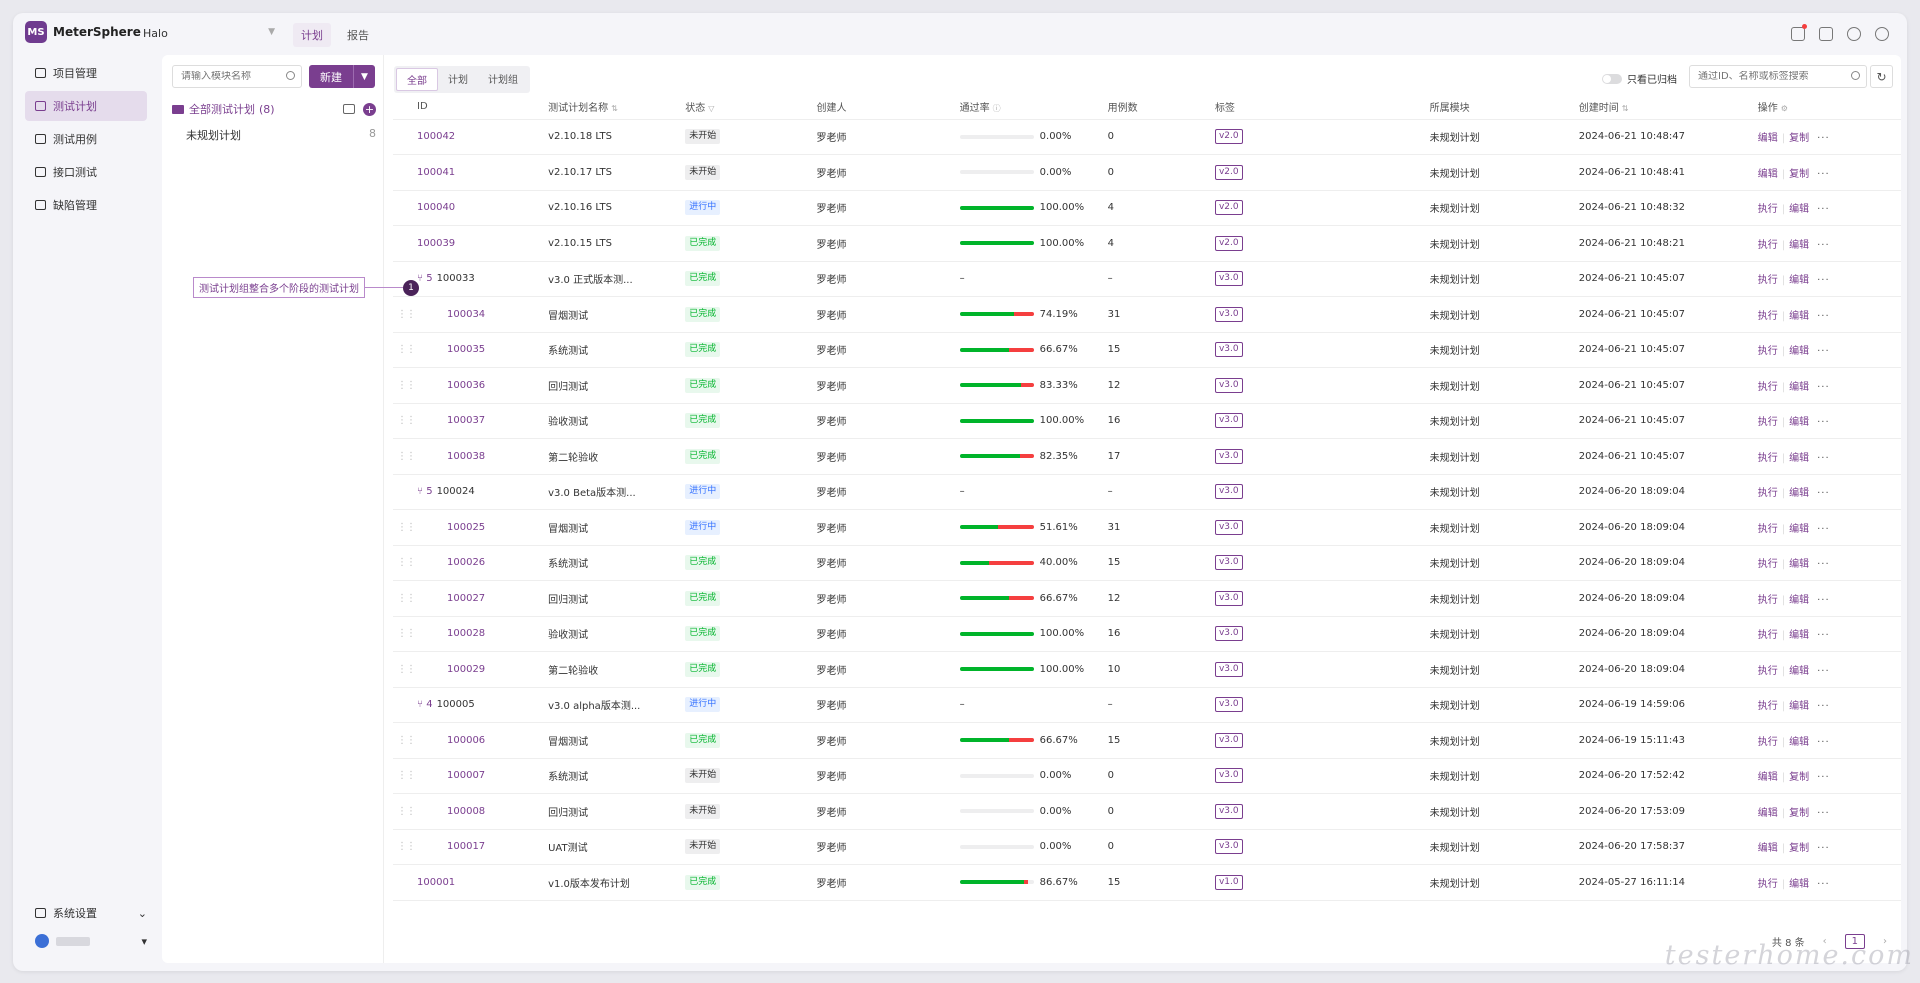 This screenshot has height=983, width=1920. I want to click on col-name: 测试计划名称 ⇅, so click(617, 107).